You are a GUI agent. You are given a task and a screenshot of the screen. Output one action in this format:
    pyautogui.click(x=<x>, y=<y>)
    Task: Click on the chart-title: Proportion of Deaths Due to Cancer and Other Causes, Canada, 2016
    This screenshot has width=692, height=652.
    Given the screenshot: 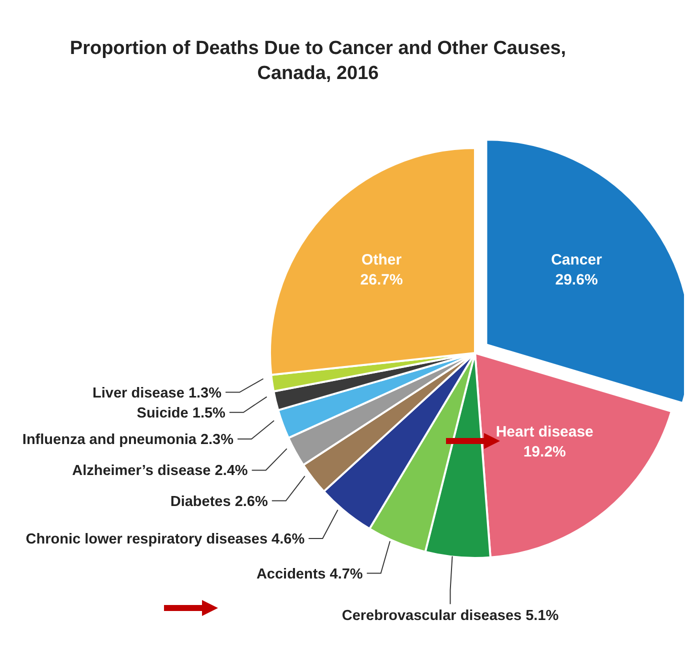 What is the action you would take?
    pyautogui.click(x=318, y=61)
    